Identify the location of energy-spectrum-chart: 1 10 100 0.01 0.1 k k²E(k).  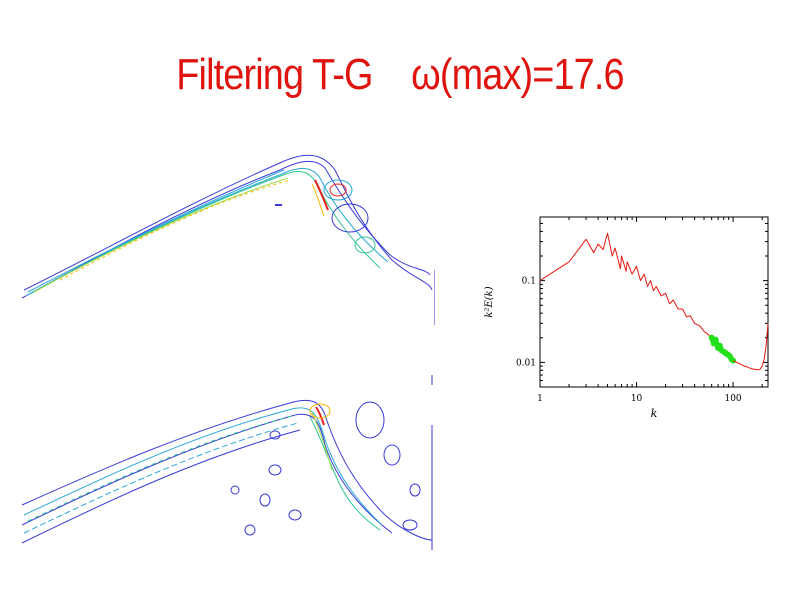
(626, 318).